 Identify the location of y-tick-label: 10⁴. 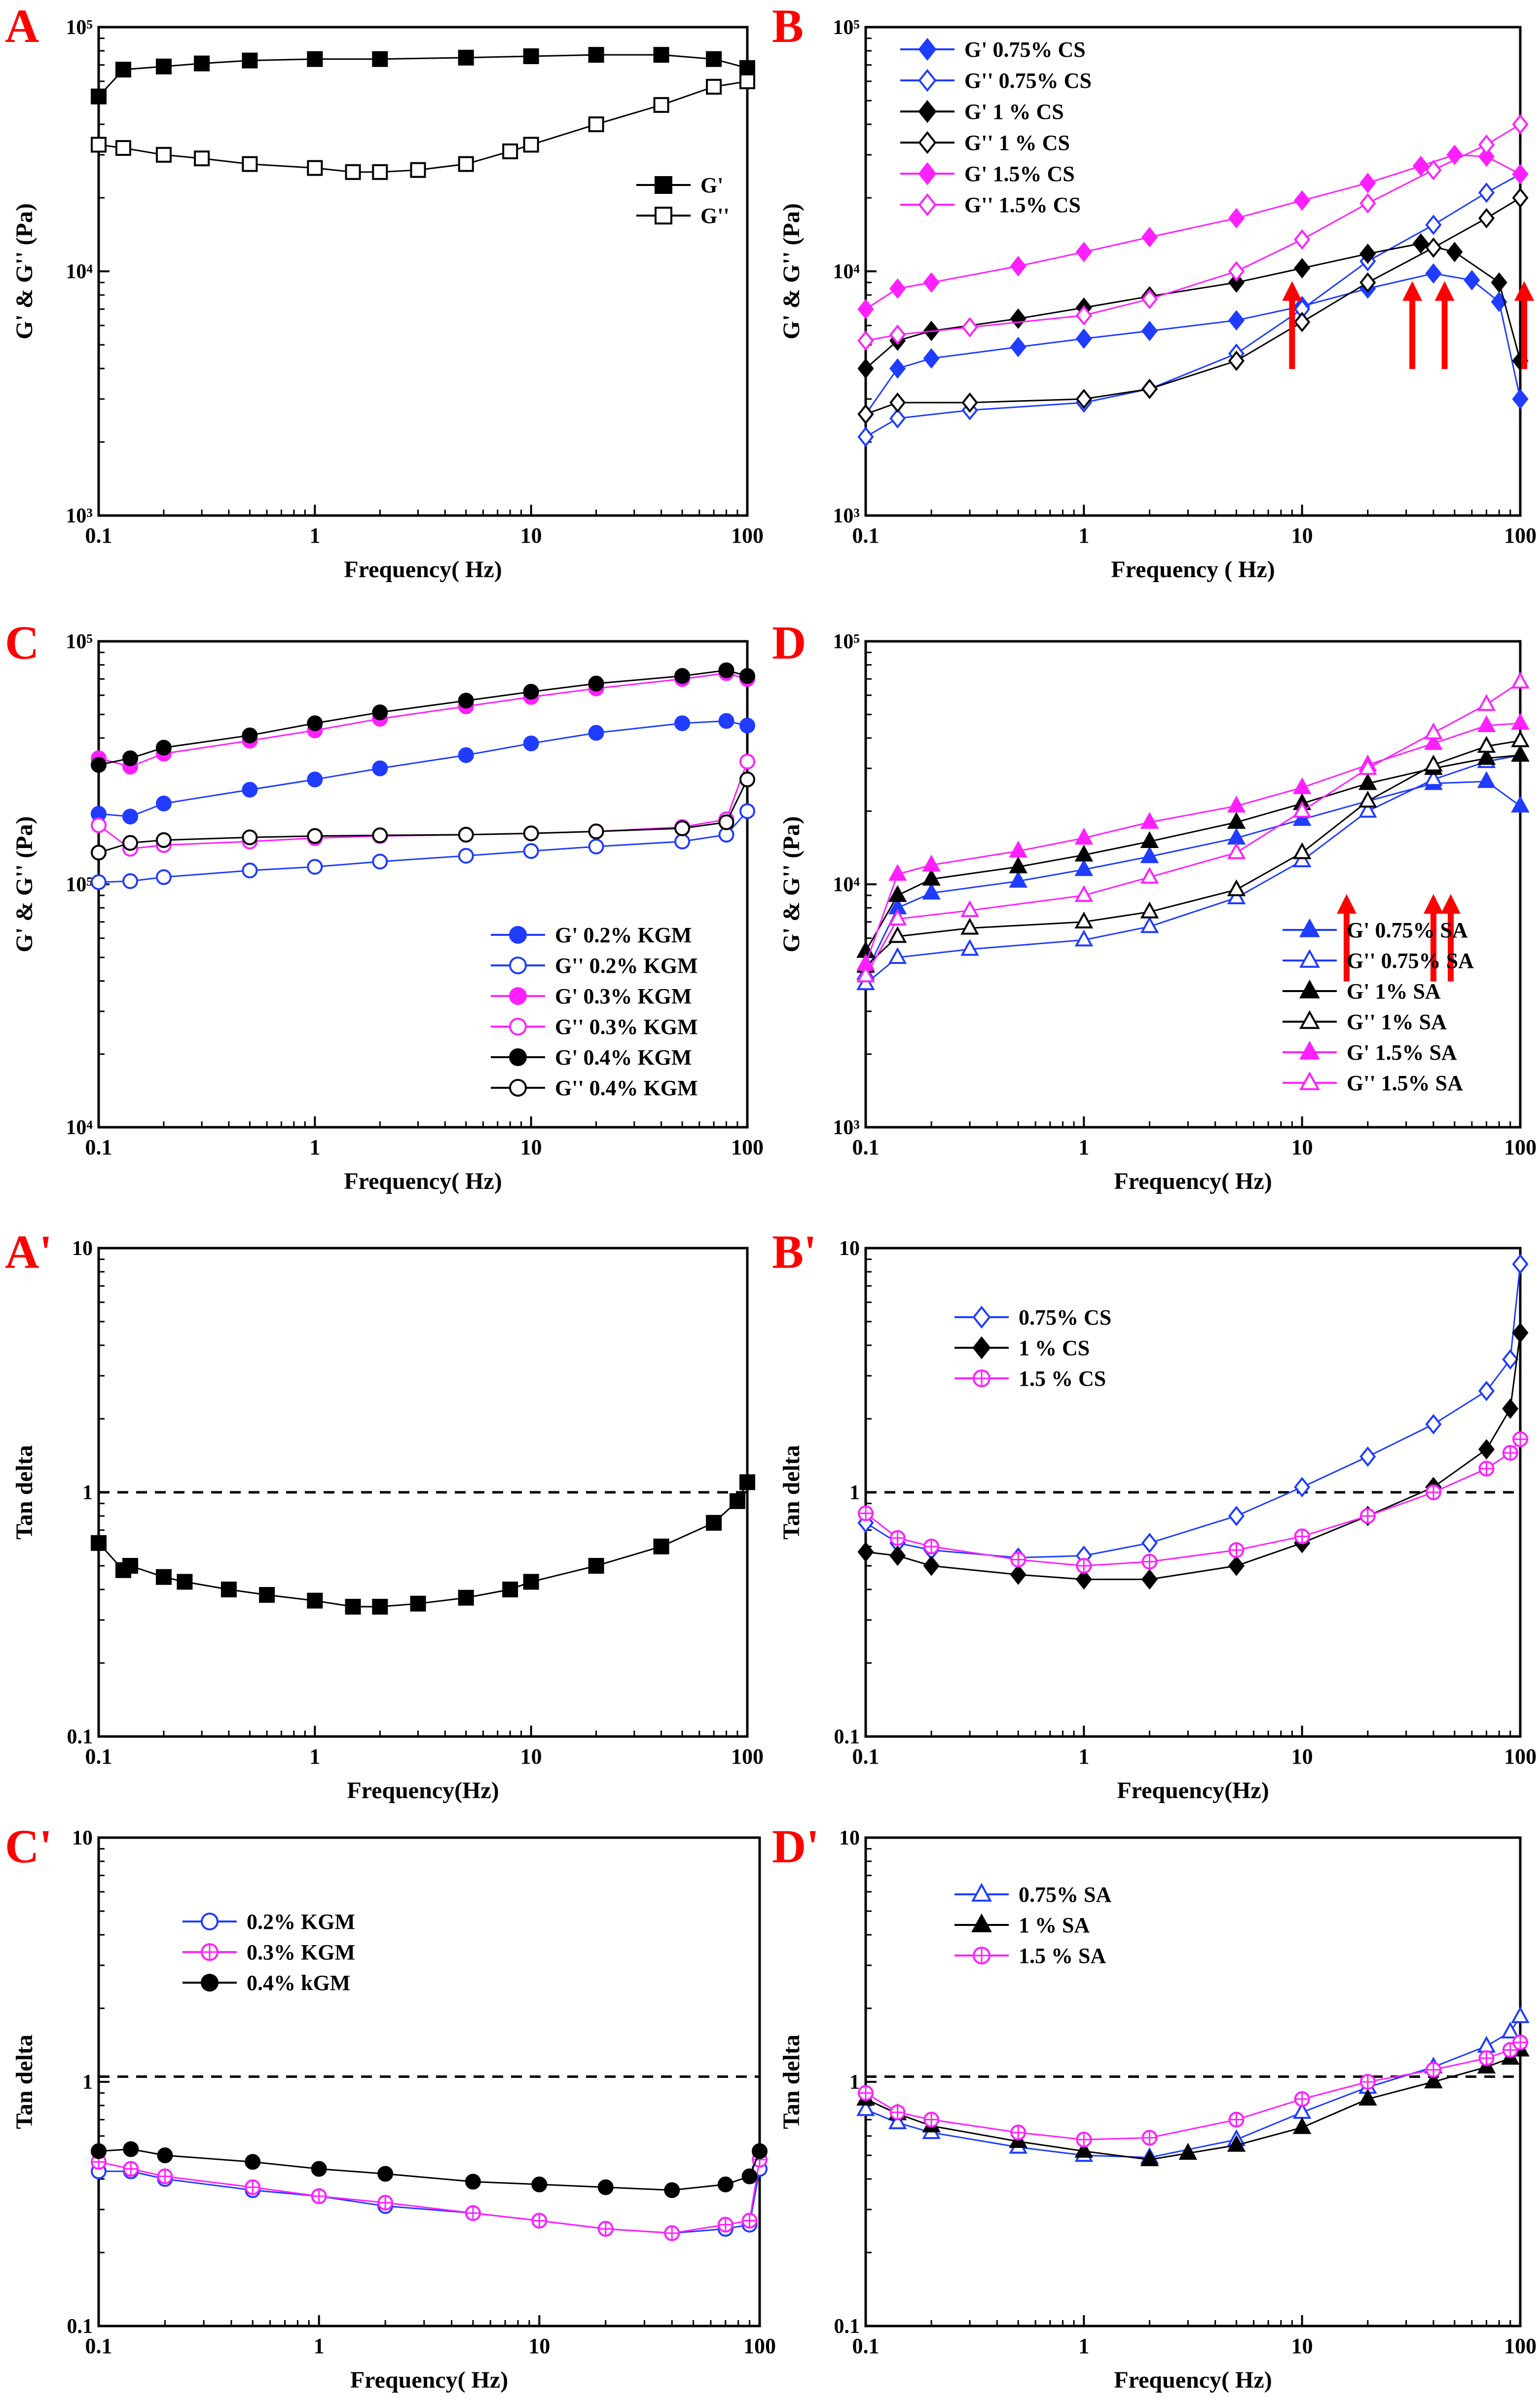
(79, 1127).